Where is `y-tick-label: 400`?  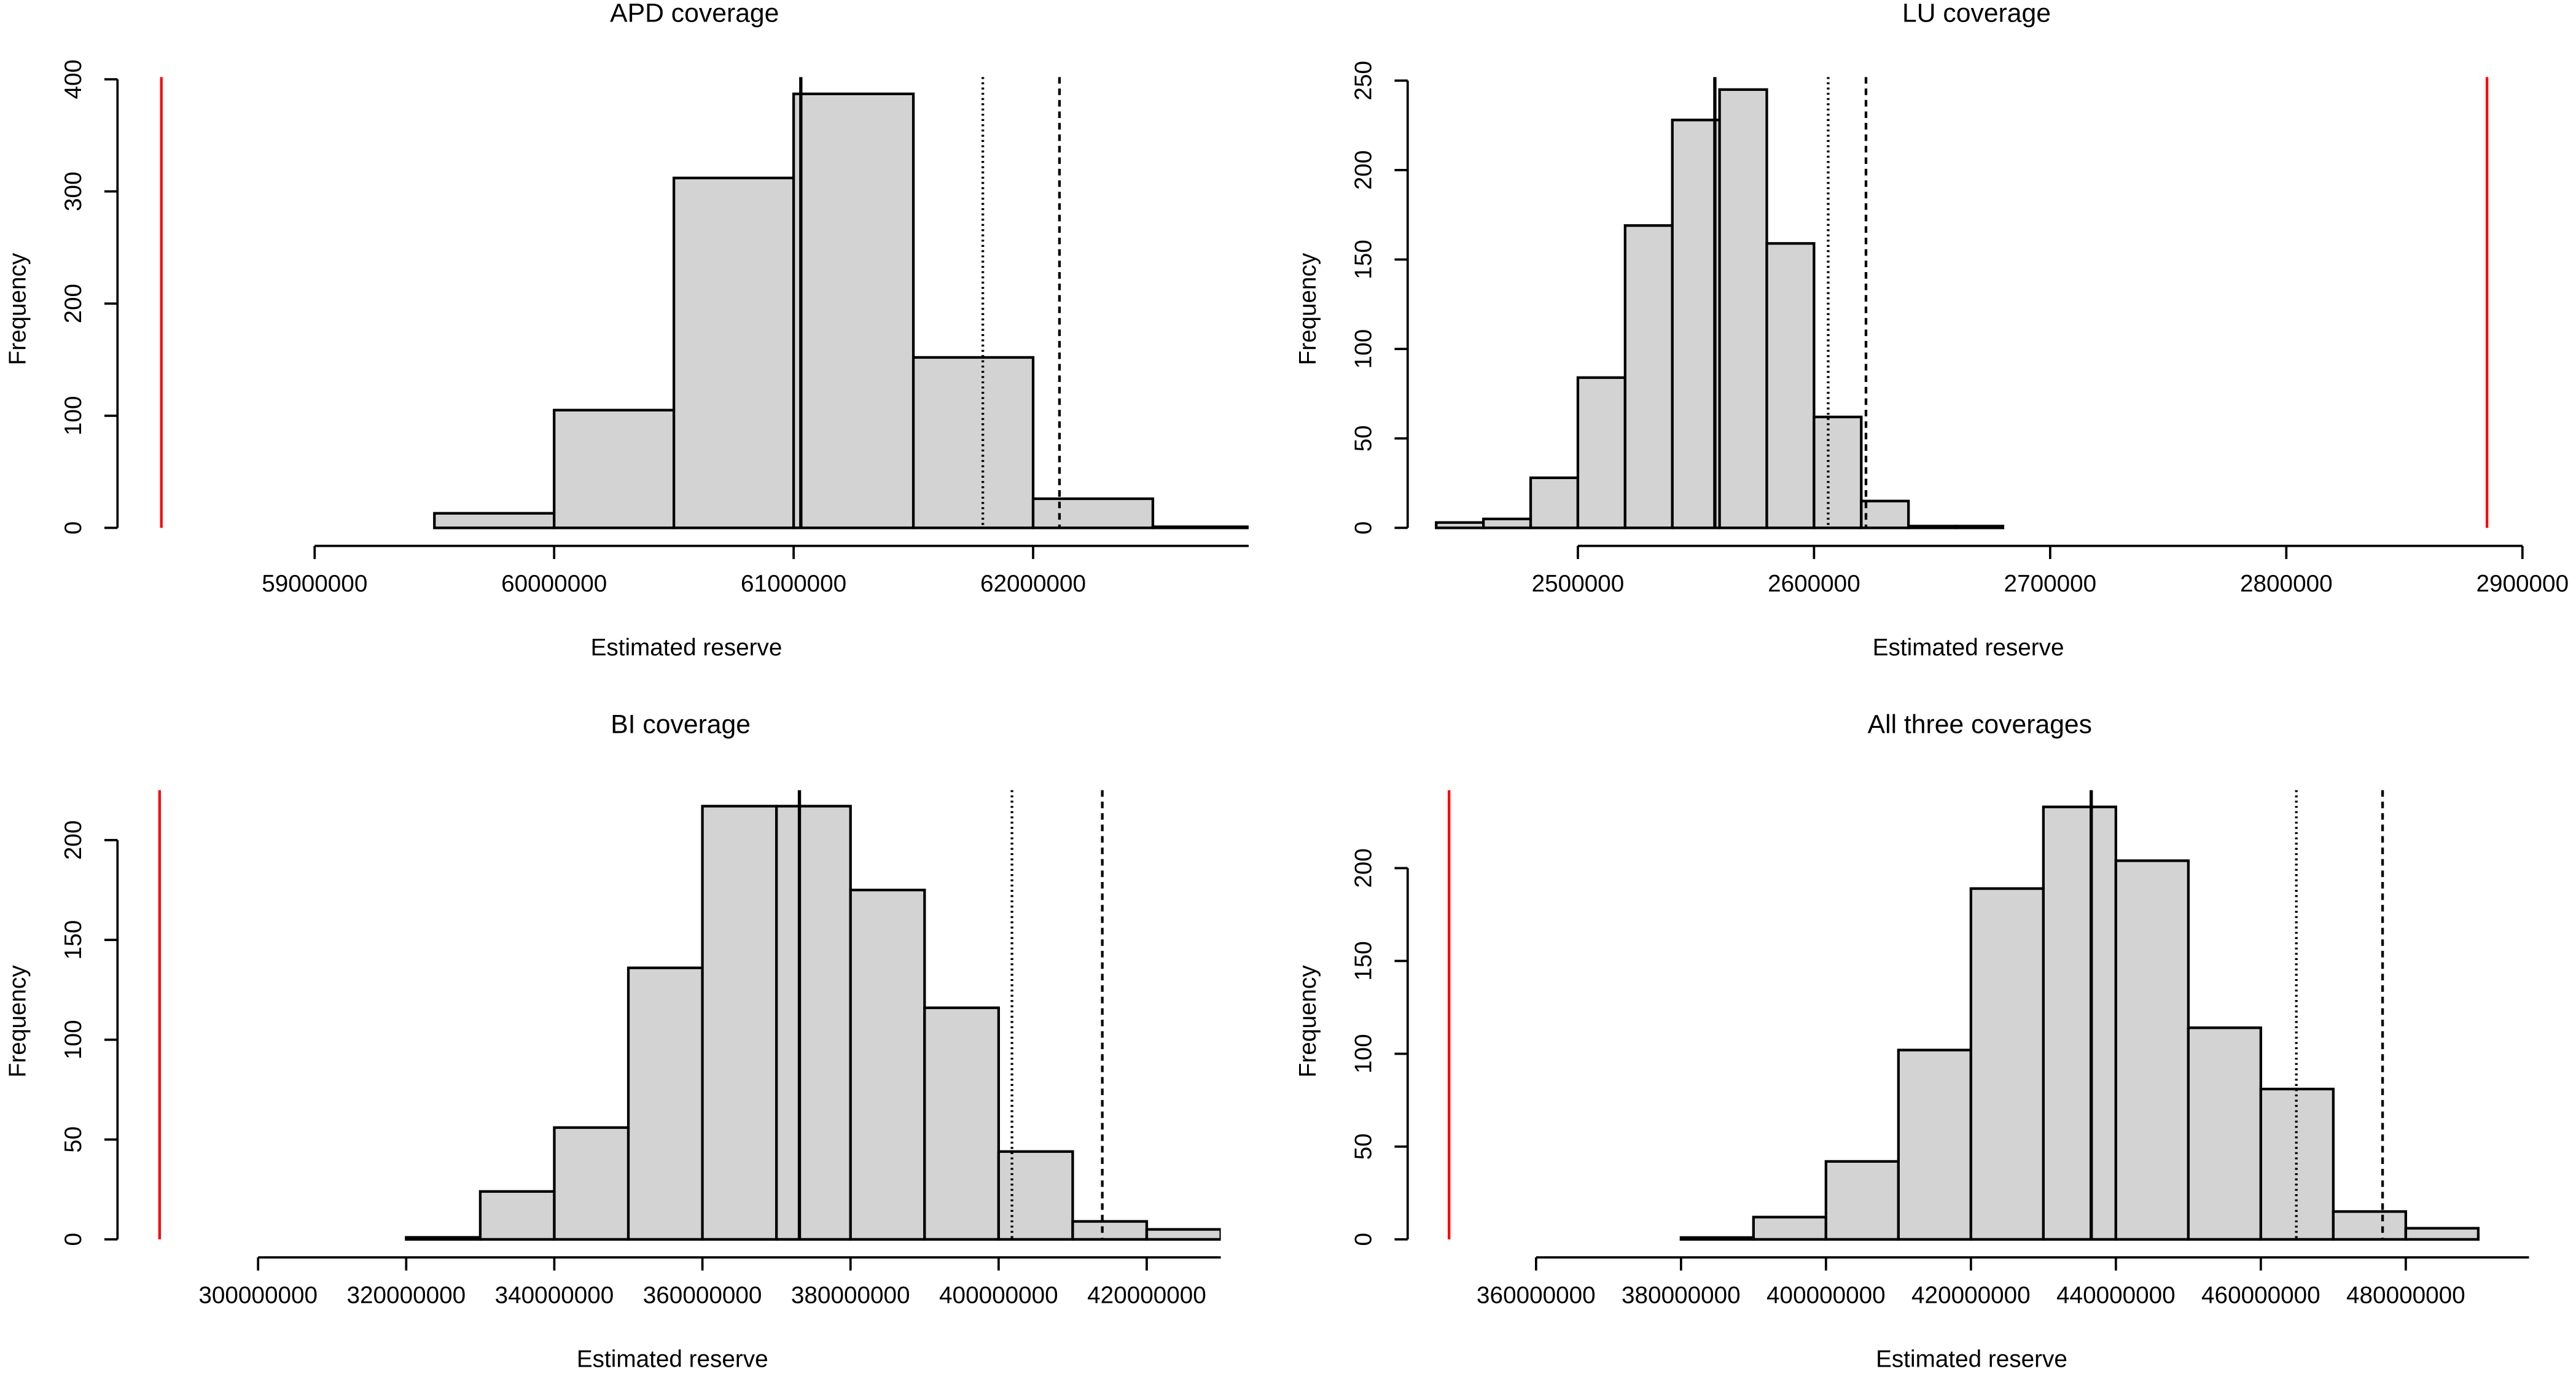
y-tick-label: 400 is located at coordinates (73, 80).